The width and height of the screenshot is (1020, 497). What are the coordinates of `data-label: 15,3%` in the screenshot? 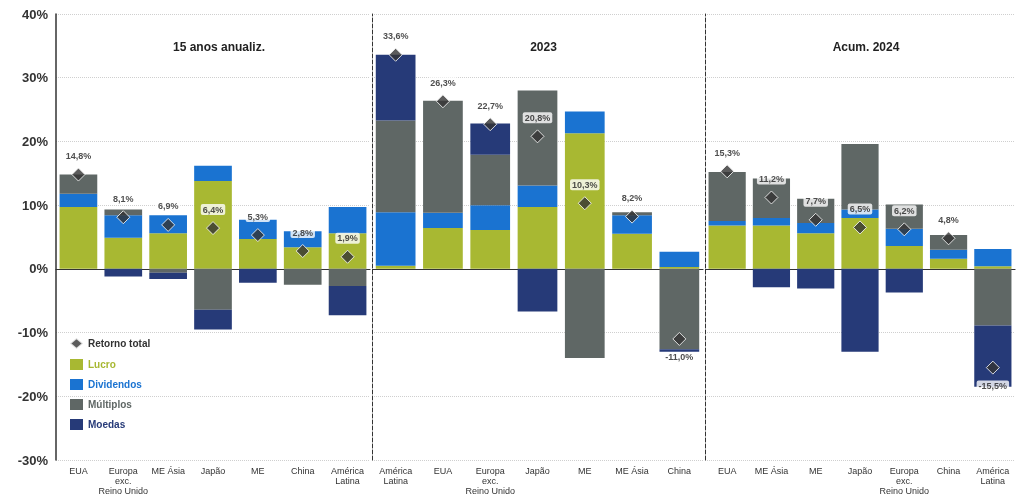 It's located at (727, 152).